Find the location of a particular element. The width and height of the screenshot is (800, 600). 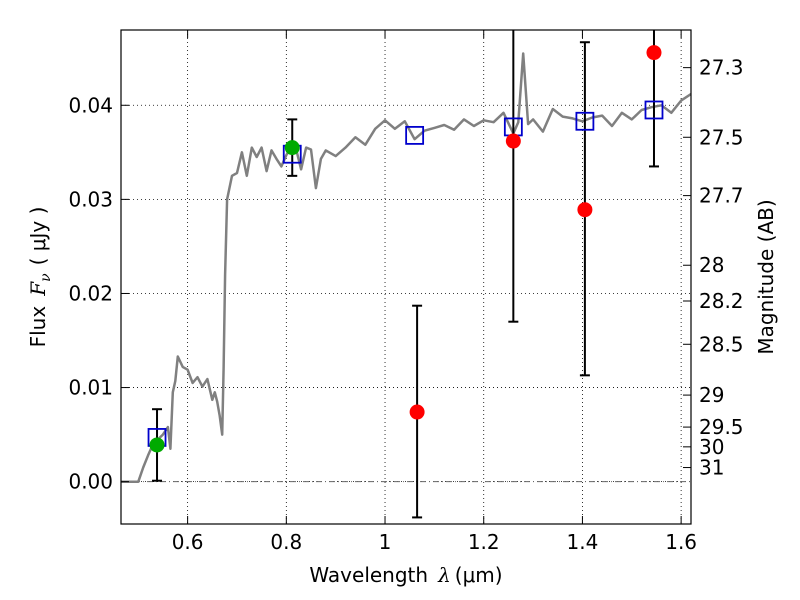

x-tick-label-4: 1.4 is located at coordinates (583, 542).